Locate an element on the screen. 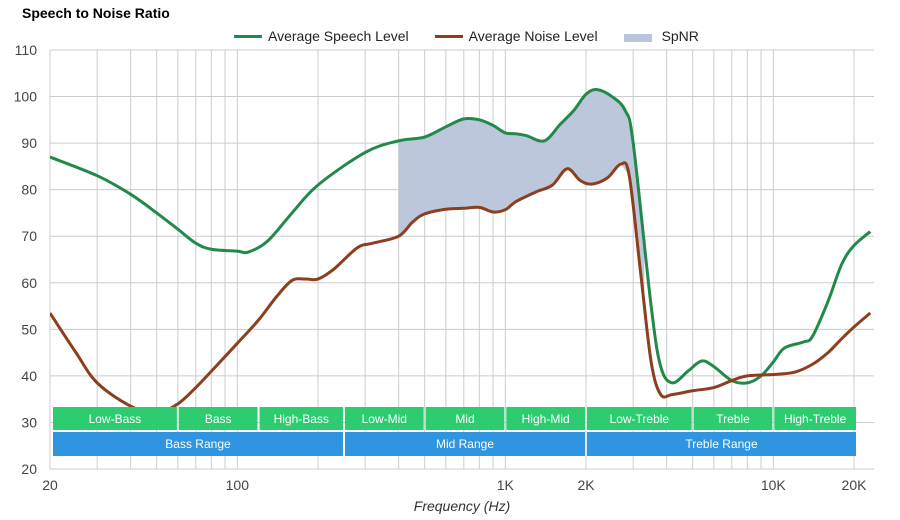  legend-swatch-spnr is located at coordinates (637, 38).